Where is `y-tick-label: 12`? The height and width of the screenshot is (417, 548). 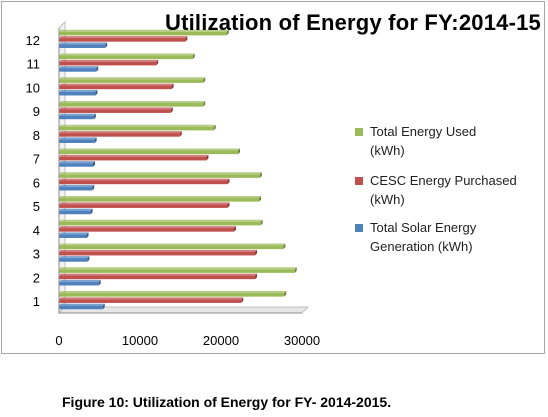
y-tick-label: 12 is located at coordinates (33, 40).